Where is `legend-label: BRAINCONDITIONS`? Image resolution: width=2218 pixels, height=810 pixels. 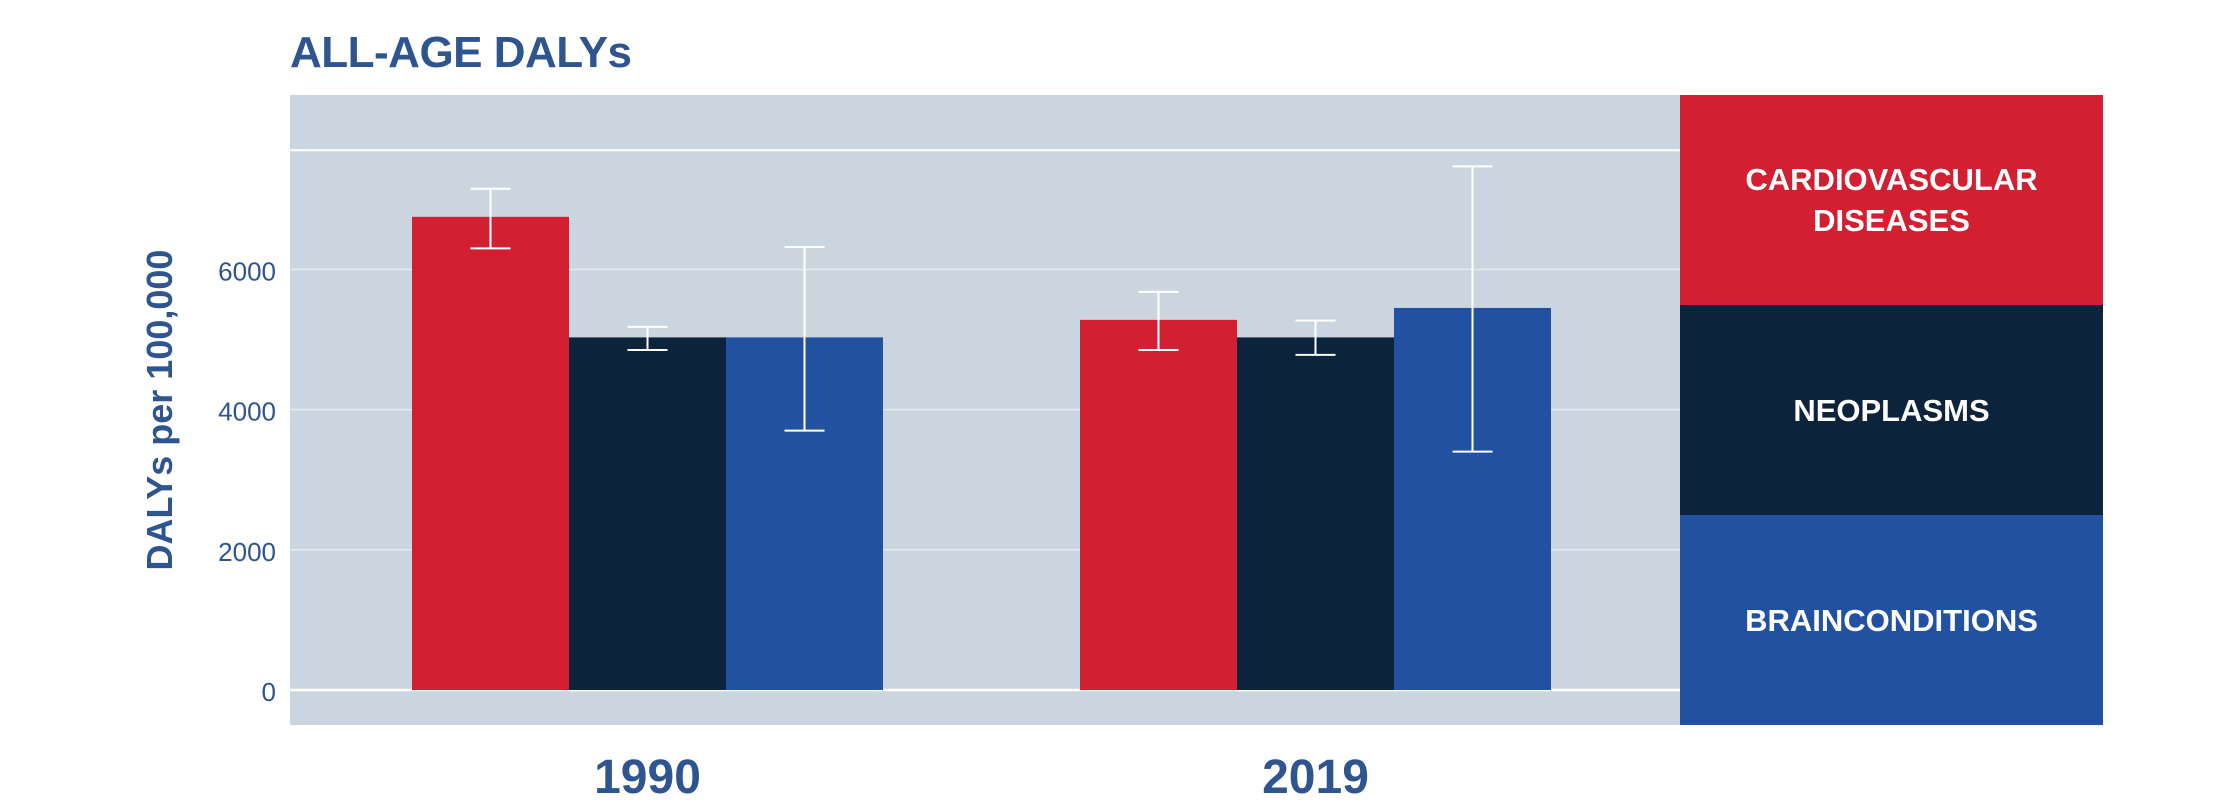
legend-label: BRAINCONDITIONS is located at coordinates (1891, 620).